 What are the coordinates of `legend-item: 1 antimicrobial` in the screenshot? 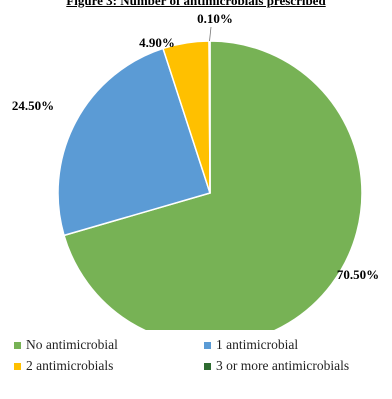 It's located at (251, 345).